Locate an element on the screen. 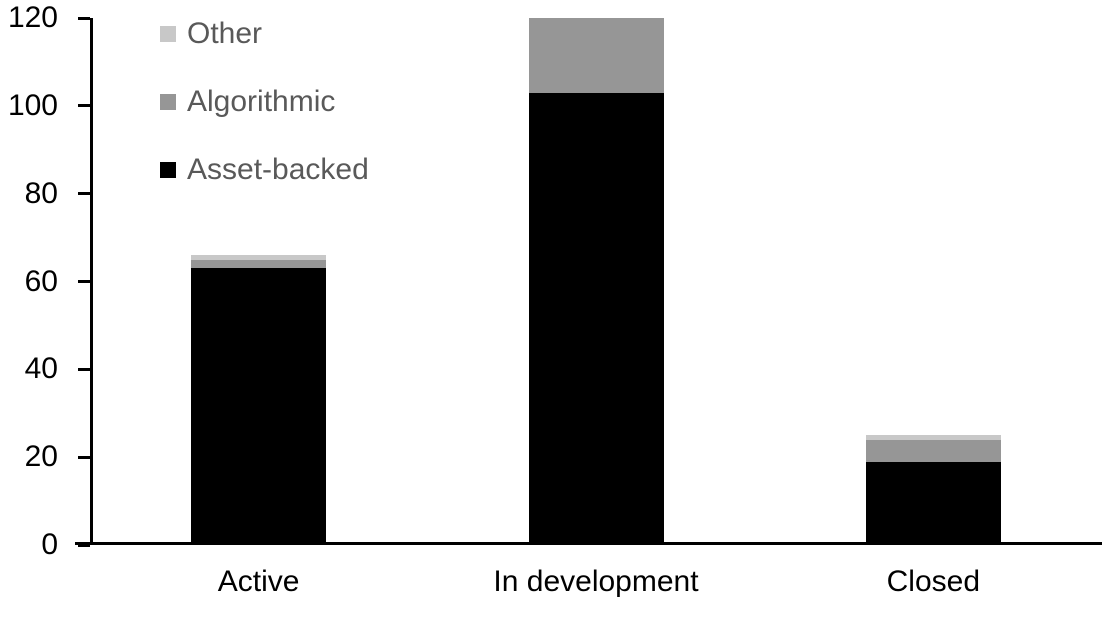  bar-segment-other-closed is located at coordinates (933, 437).